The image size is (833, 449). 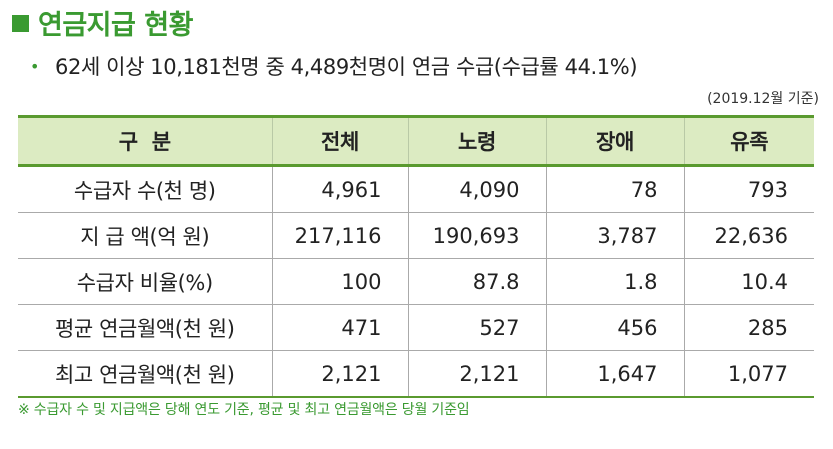 What do you see at coordinates (614, 374) in the screenshot?
I see `table-cell: 1,647` at bounding box center [614, 374].